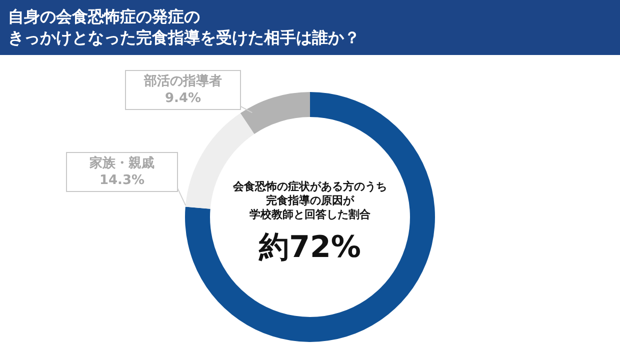 Image resolution: width=620 pixels, height=349 pixels. What do you see at coordinates (122, 180) in the screenshot?
I see `data-label: 14.3%` at bounding box center [122, 180].